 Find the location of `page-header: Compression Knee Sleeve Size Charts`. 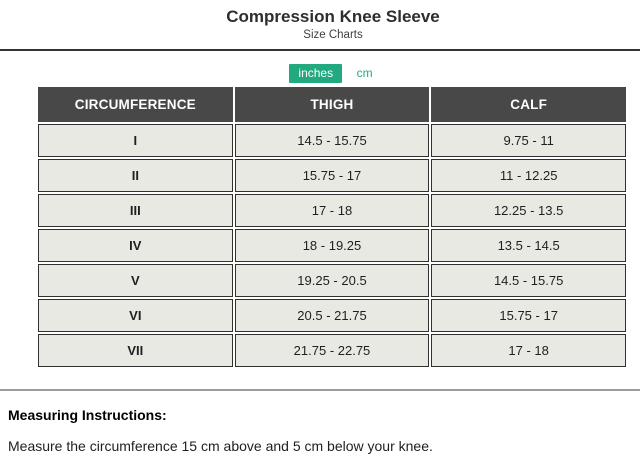

page-header: Compression Knee Sleeve Size Charts is located at coordinates (333, 21).